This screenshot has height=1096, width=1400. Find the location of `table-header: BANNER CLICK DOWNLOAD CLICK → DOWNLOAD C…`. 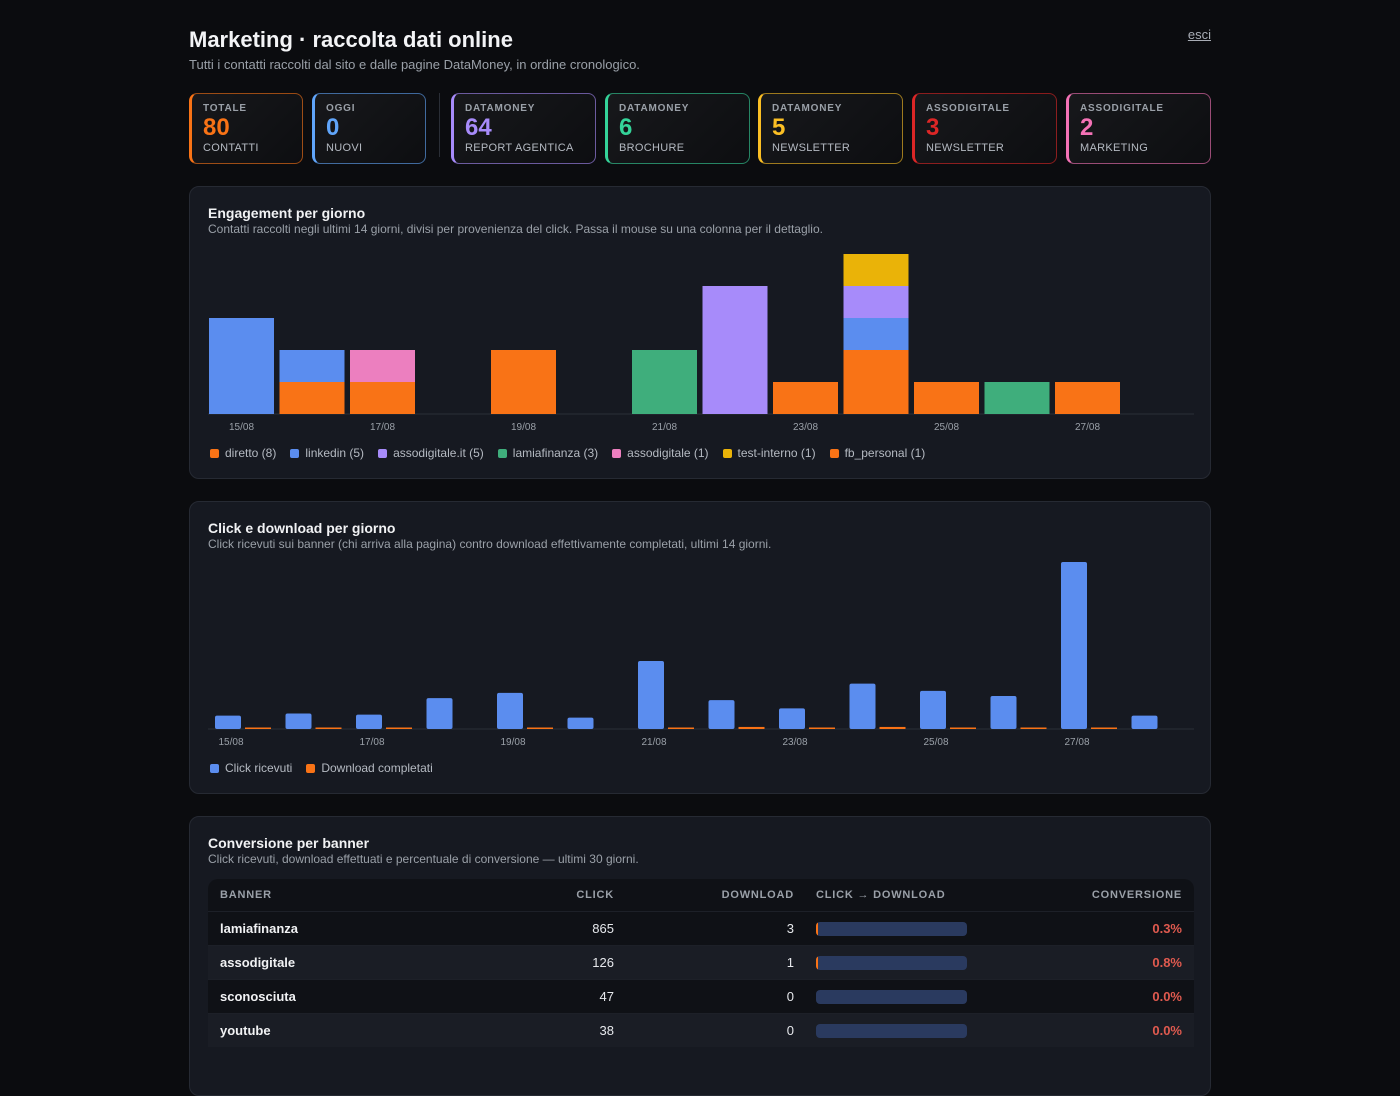

table-header: BANNER CLICK DOWNLOAD CLICK → DOWNLOAD C… is located at coordinates (701, 895).